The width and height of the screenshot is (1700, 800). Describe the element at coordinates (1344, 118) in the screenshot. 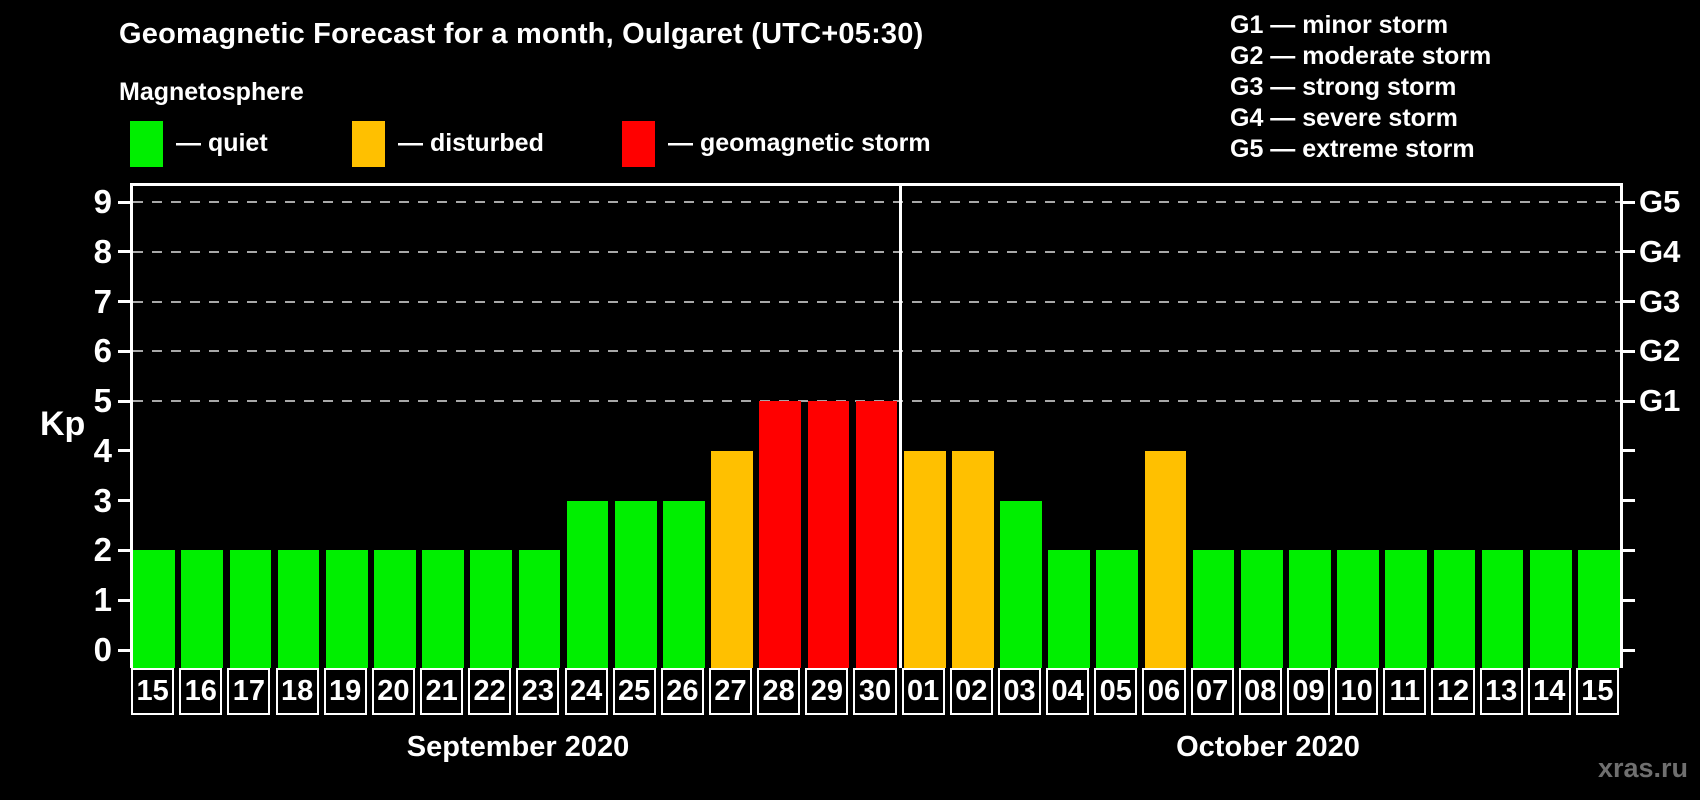

I see `g-legend-line-g4: G4 — severe storm` at that location.